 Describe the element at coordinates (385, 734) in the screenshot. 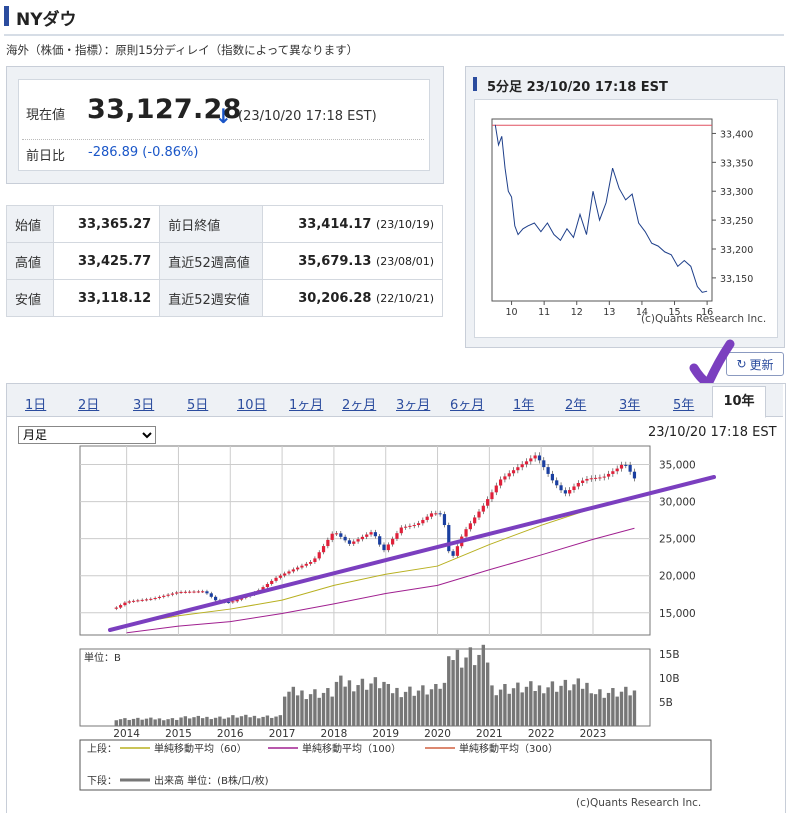

I see `x-tick-label: 2019` at that location.